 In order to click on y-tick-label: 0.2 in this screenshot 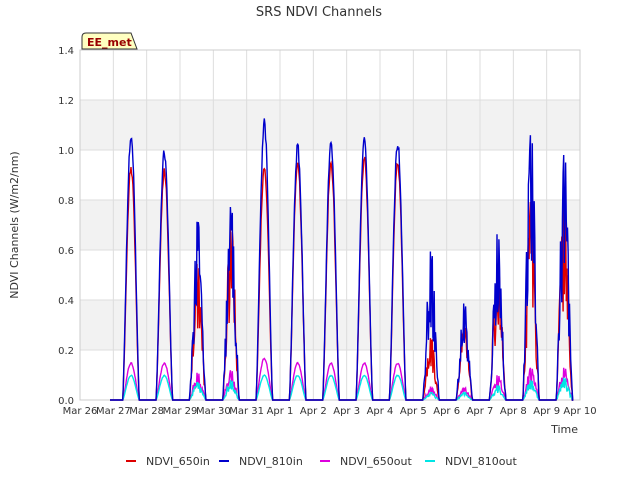, I will do `click(66, 351)`.